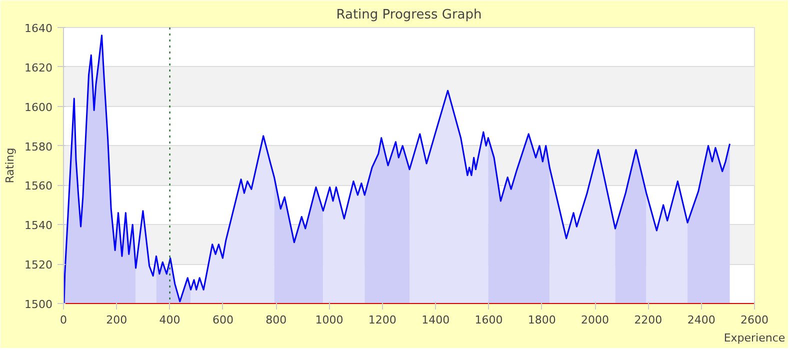 The image size is (790, 350). What do you see at coordinates (648, 320) in the screenshot?
I see `x-tick-label: 2200` at bounding box center [648, 320].